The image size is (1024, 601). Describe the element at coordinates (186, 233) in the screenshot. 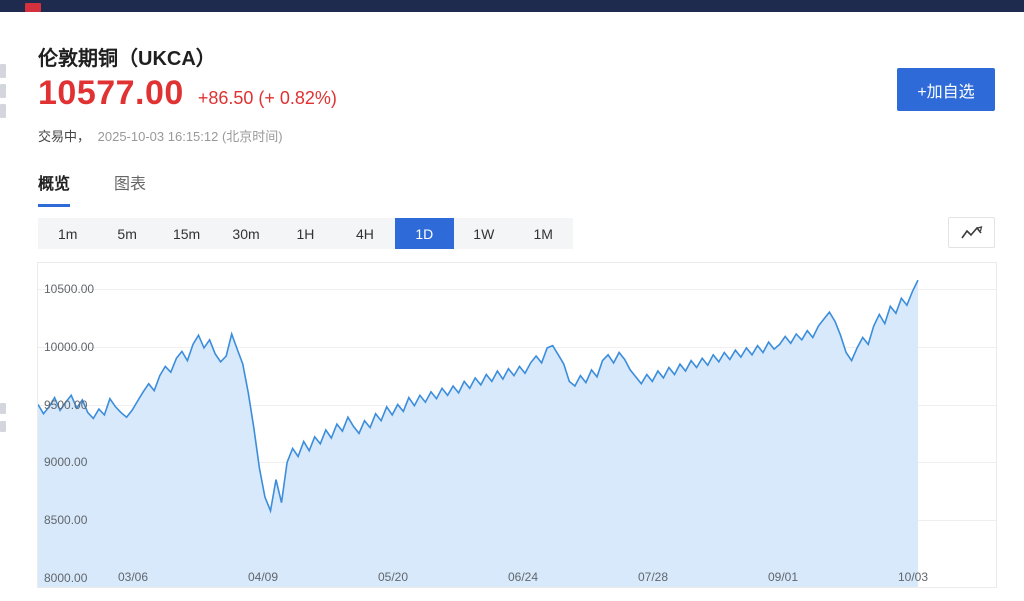

I see `interval-button-15m: 15m` at that location.